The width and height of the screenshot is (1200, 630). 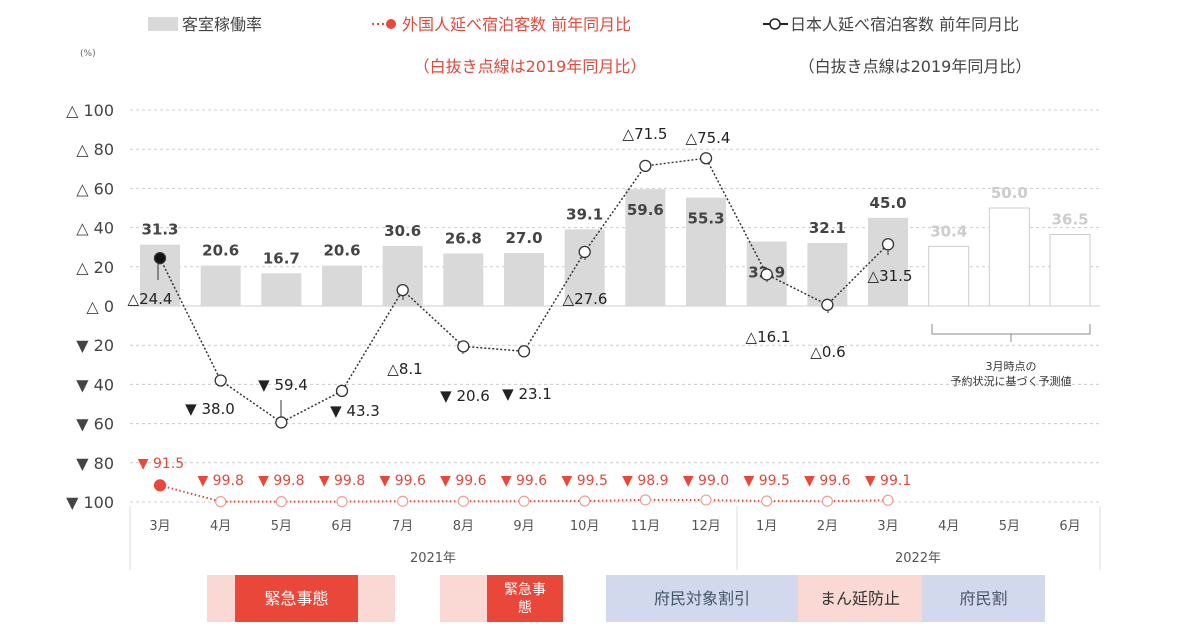 What do you see at coordinates (391, 24) in the screenshot?
I see `legend-foreign-marker` at bounding box center [391, 24].